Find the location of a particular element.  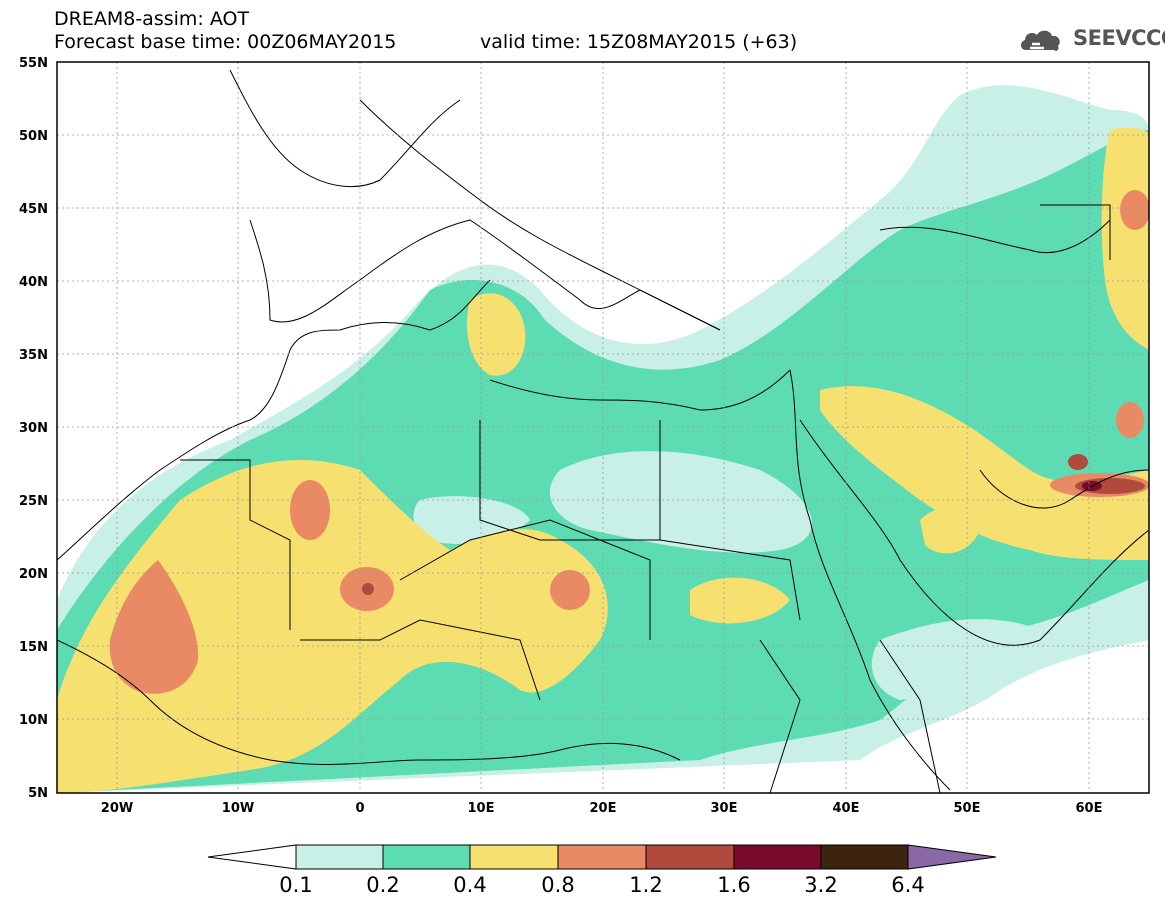

colorbar-label: 3.2 is located at coordinates (820, 885).